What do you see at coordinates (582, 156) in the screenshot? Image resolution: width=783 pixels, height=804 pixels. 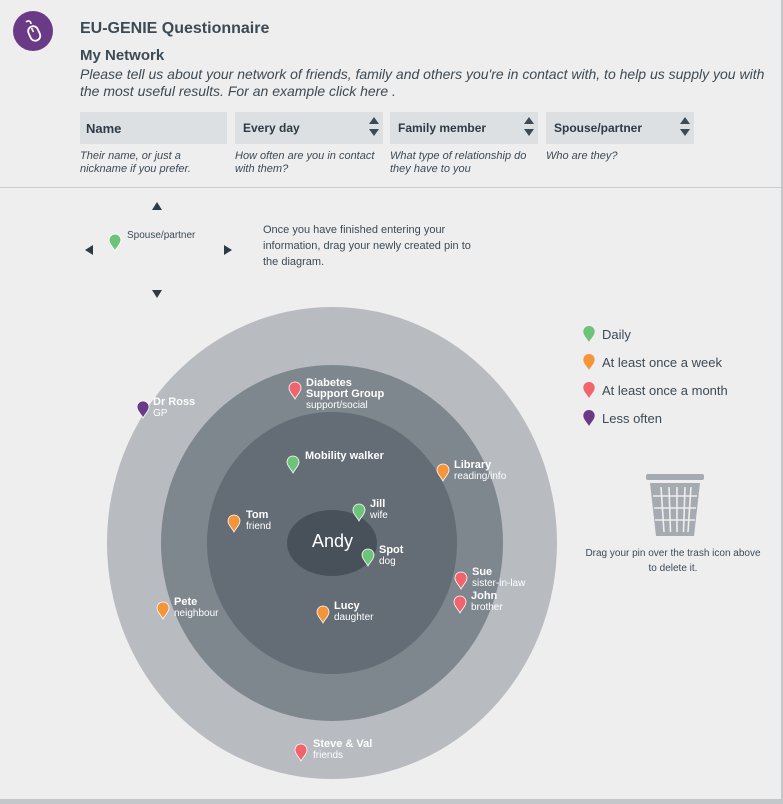 I see `role-hint: Who are they?` at bounding box center [582, 156].